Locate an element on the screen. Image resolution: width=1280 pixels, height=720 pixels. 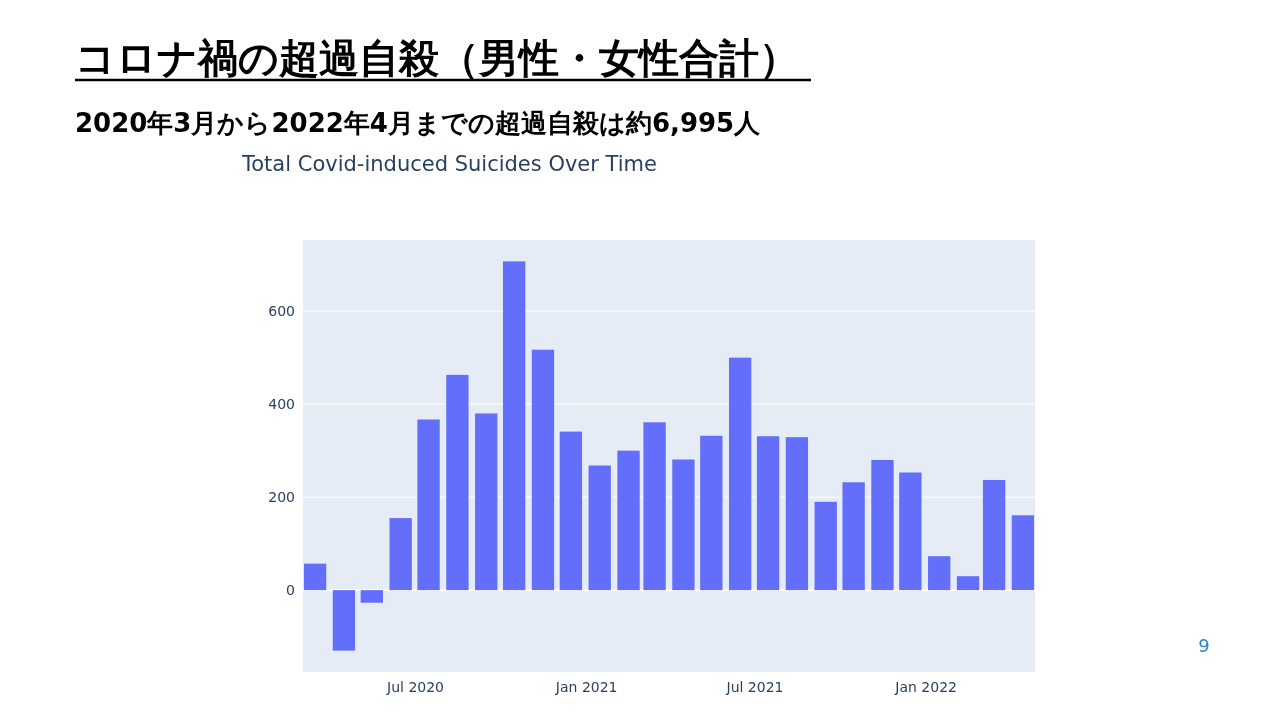
x-tick-label: Jul 2021 is located at coordinates (754, 687).